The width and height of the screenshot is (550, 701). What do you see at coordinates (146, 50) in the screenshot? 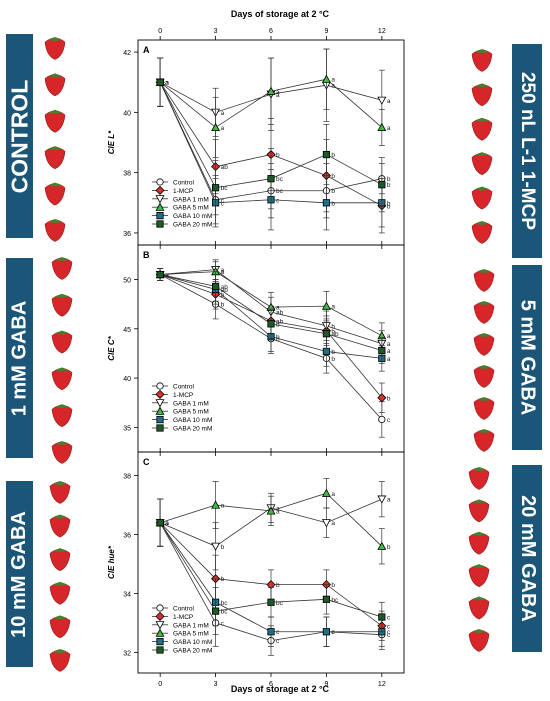
I see `panel-letter: A` at bounding box center [146, 50].